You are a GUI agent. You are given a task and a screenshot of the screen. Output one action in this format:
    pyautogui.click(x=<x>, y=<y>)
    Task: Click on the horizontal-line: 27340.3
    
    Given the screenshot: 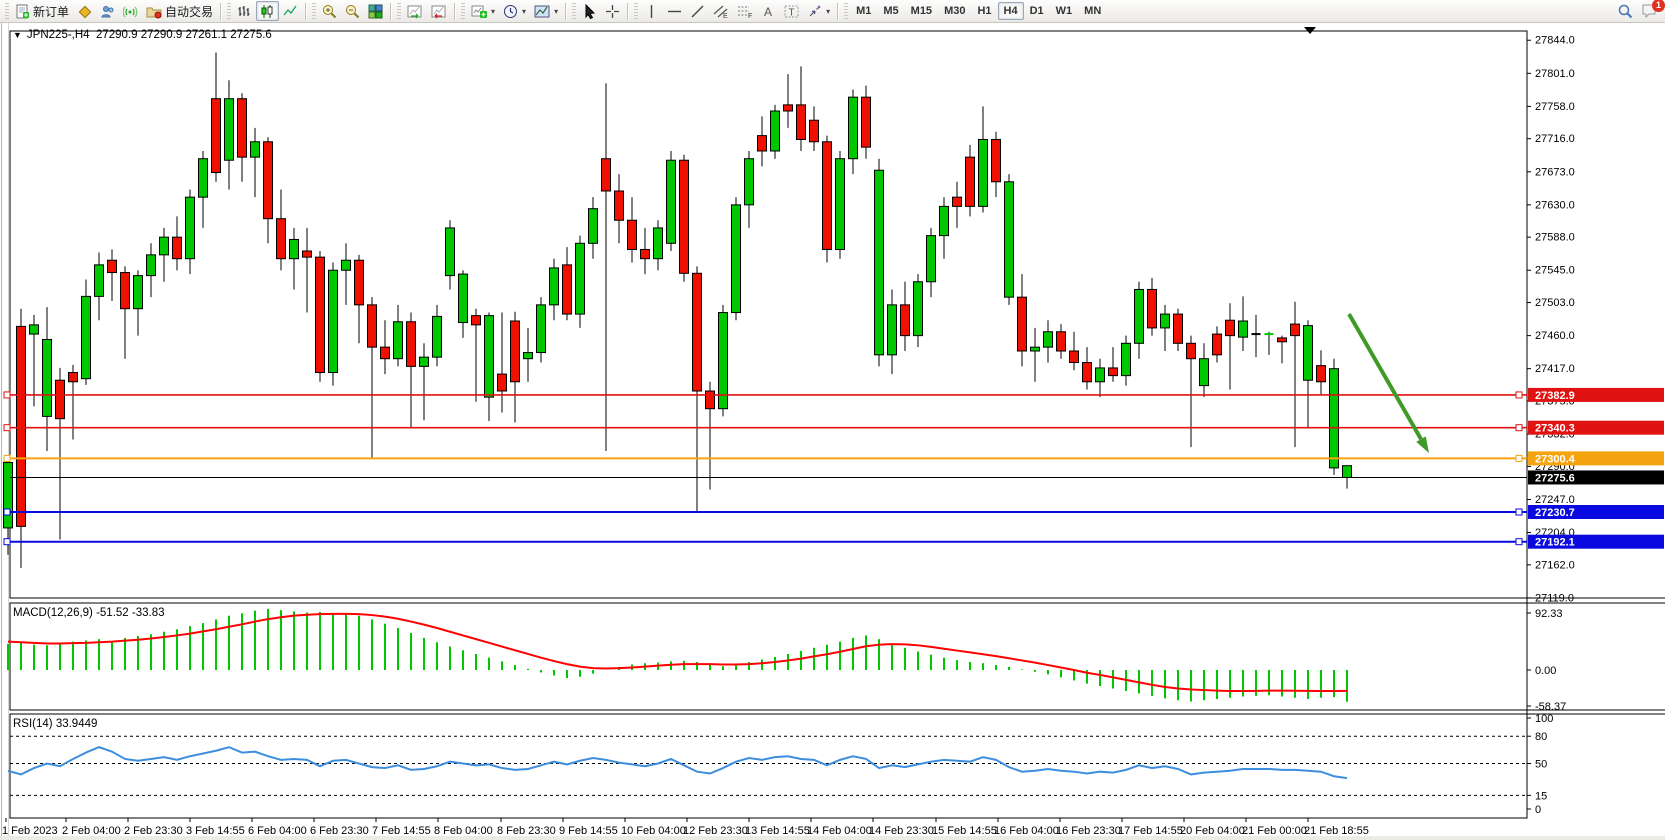 What is the action you would take?
    pyautogui.click(x=833, y=427)
    